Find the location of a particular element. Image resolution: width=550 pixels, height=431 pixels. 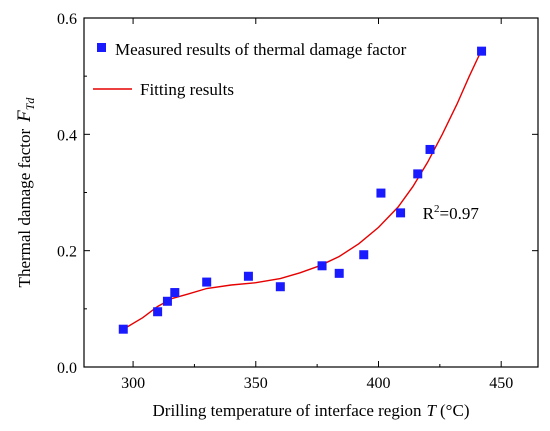

r-squared-base: R is located at coordinates (429, 213).